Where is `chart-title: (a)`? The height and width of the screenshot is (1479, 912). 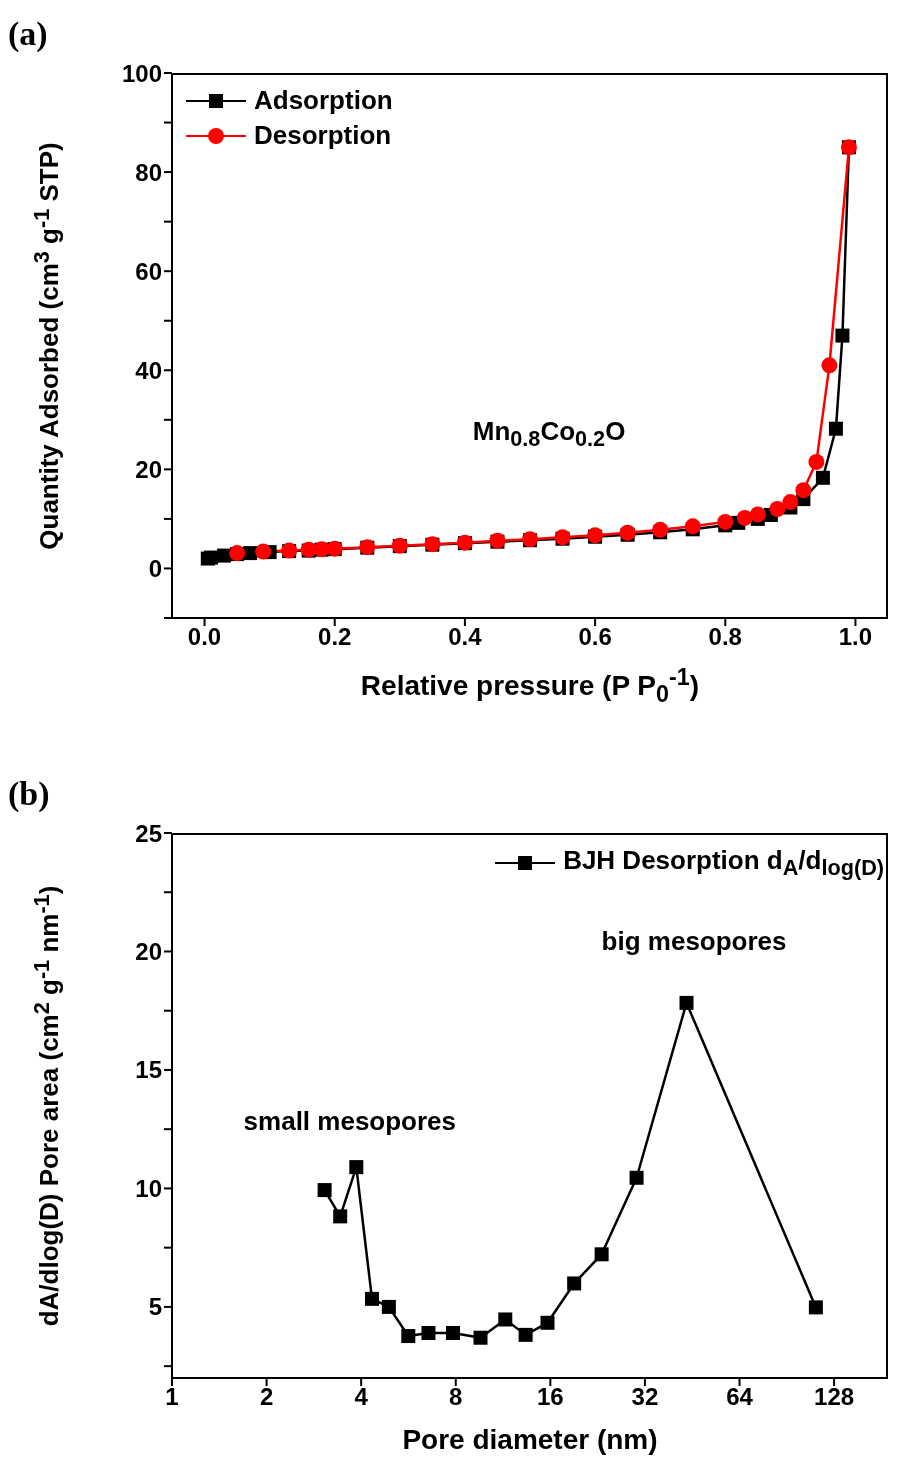
chart-title: (a) is located at coordinates (28, 34).